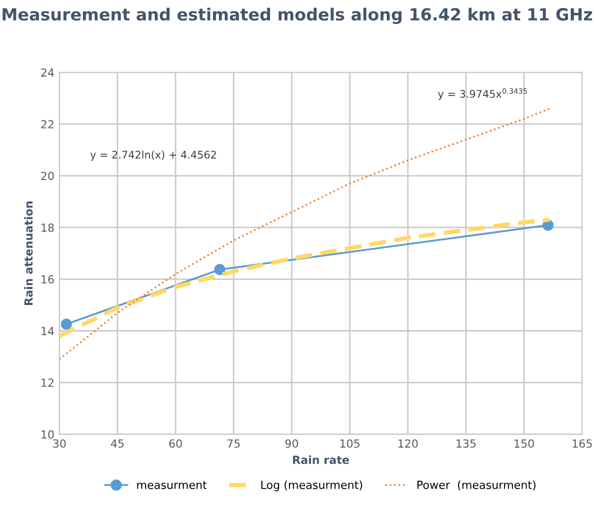  I want to click on y-tick-label: 12, so click(48, 382).